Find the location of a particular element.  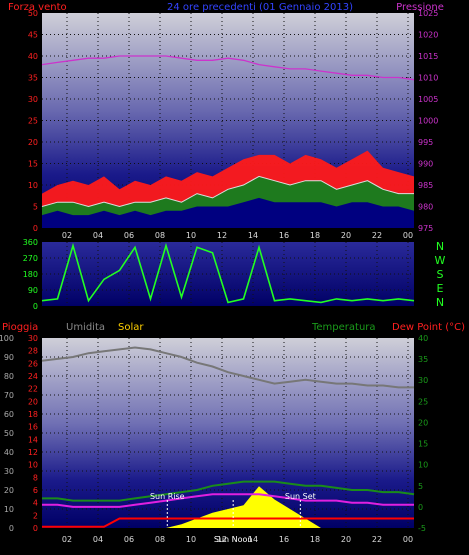

y-tick-label: 4 is located at coordinates (35, 503).